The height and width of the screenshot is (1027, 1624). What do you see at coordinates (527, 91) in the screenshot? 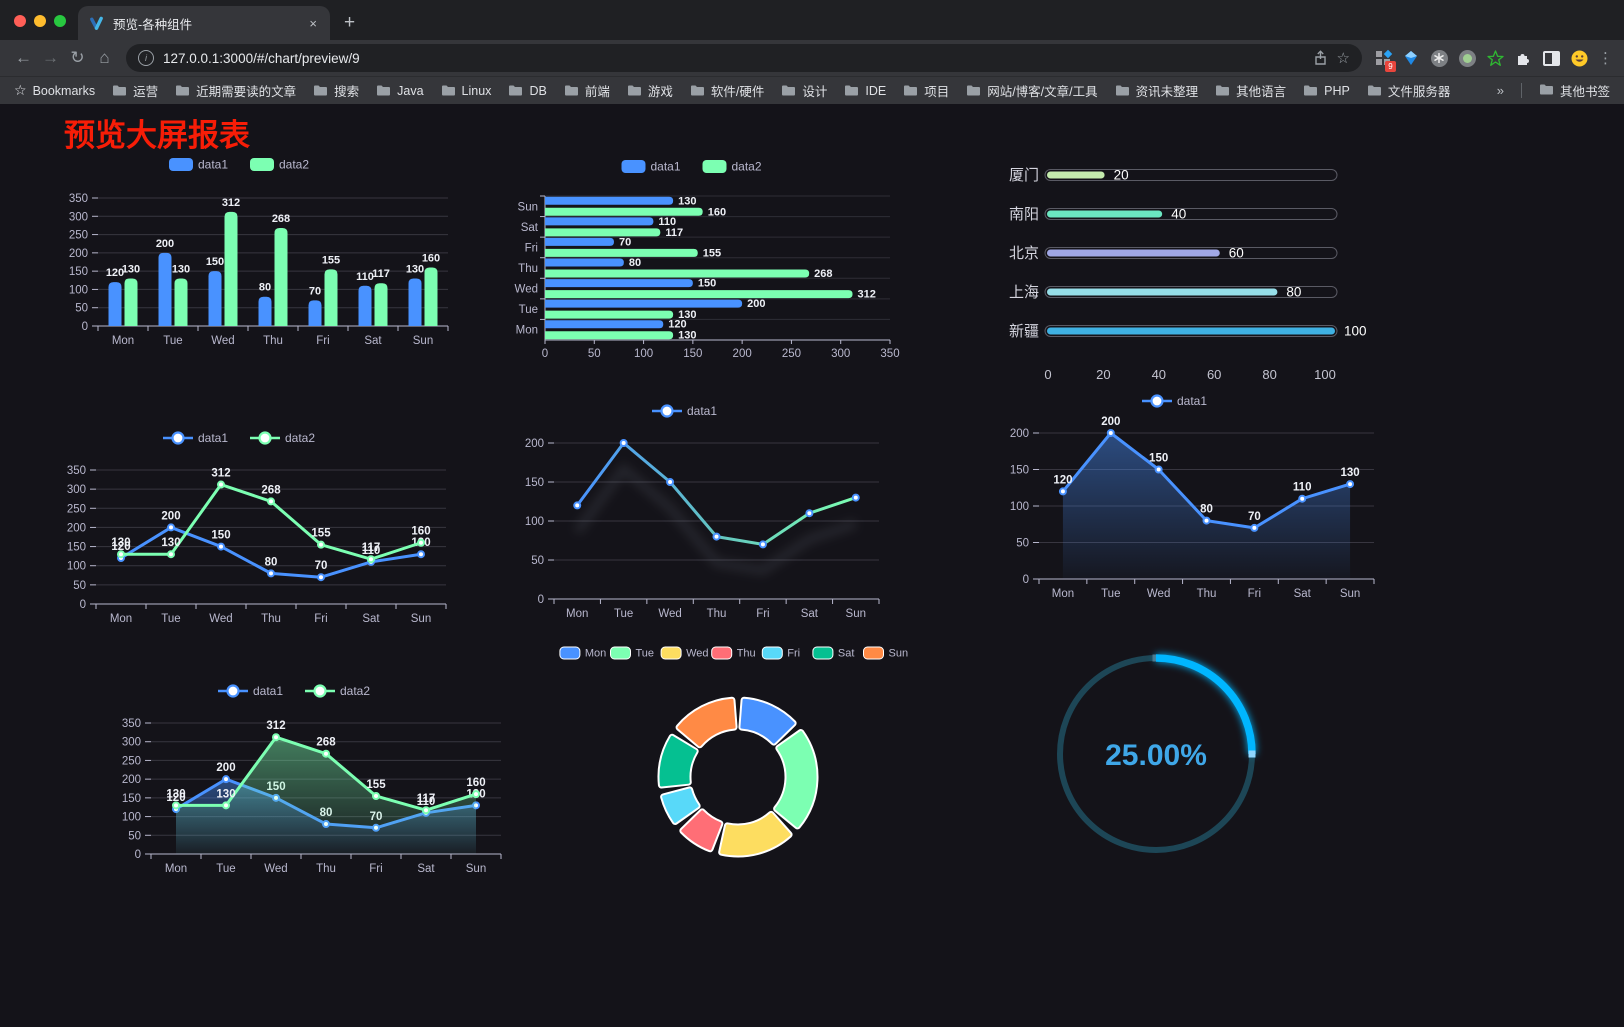
I see `bookmark-folder: DB` at bounding box center [527, 91].